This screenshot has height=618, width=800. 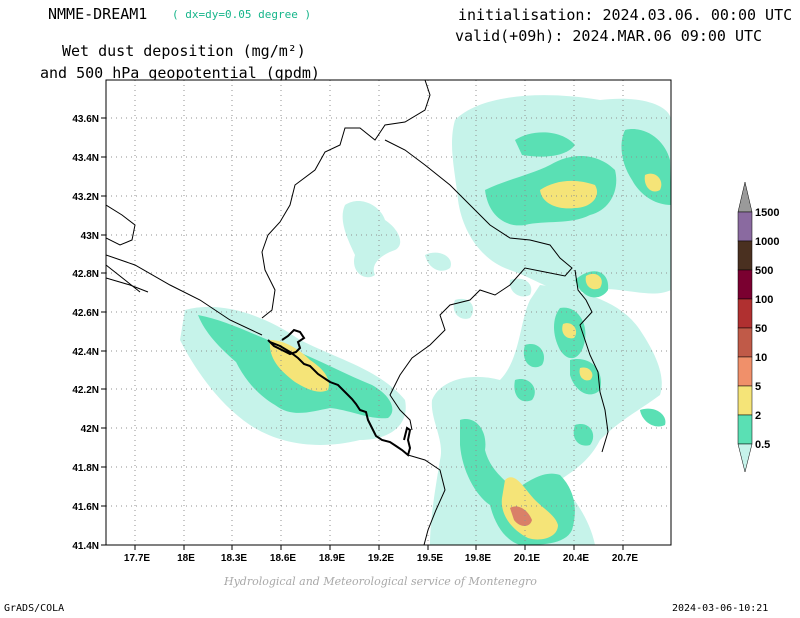 What do you see at coordinates (85, 274) in the screenshot?
I see `lat-label: 42.8N` at bounding box center [85, 274].